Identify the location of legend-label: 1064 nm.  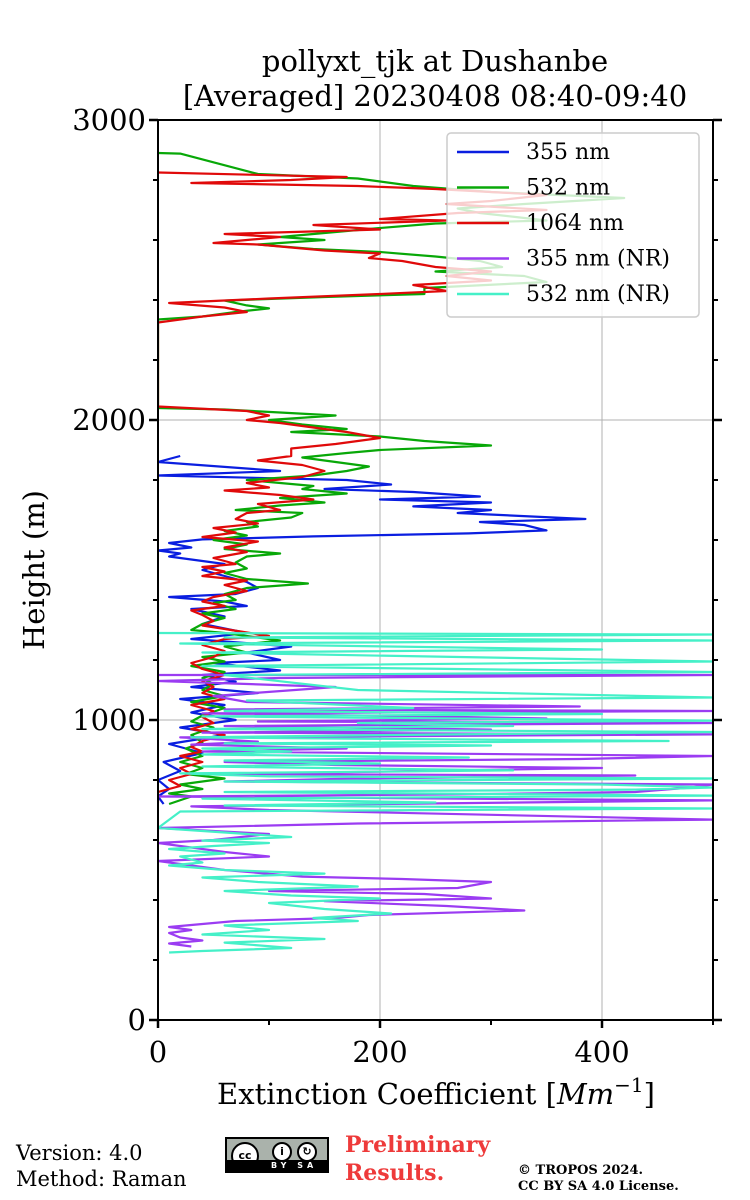
(575, 223).